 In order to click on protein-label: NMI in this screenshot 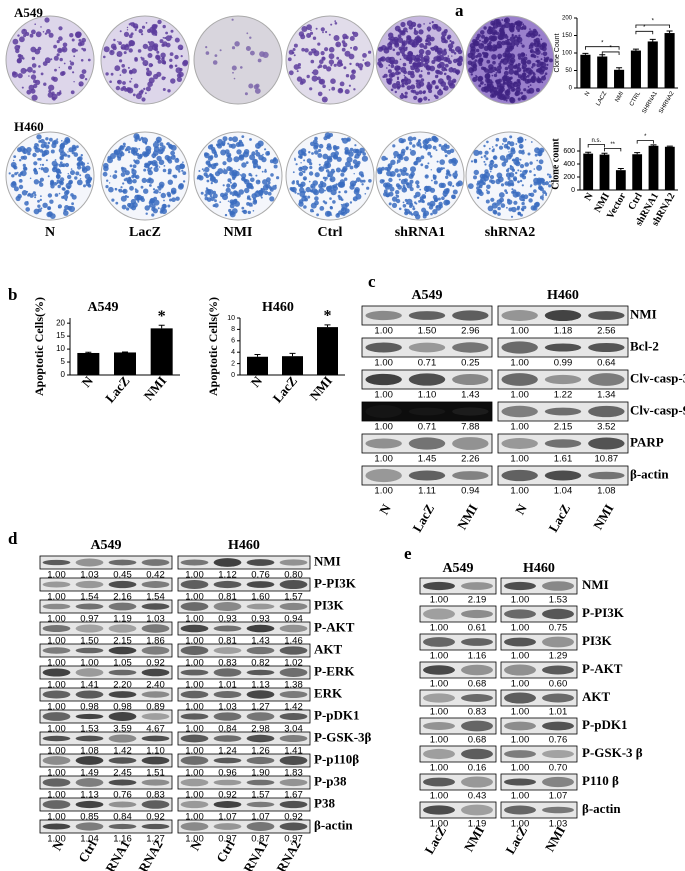, I will do `click(643, 313)`.